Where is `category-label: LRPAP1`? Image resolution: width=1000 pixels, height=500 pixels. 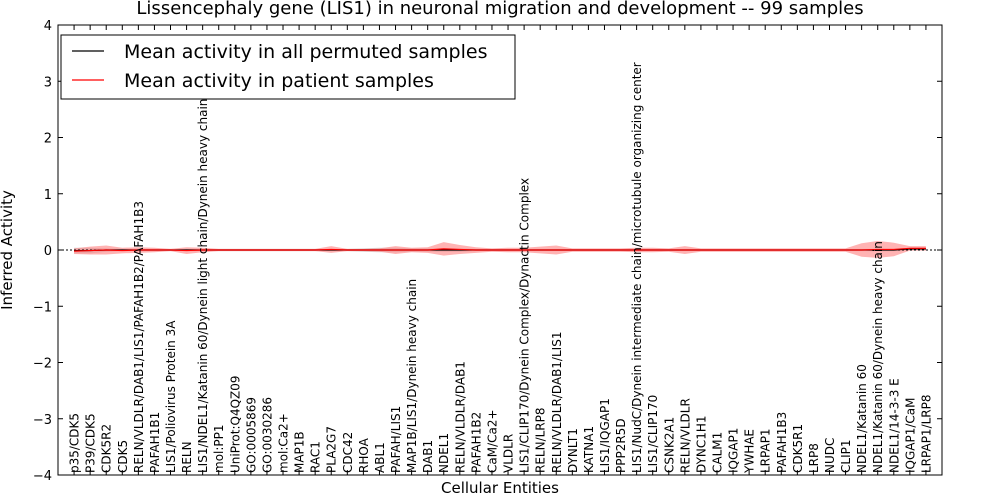 category-label: LRPAP1 is located at coordinates (766, 450).